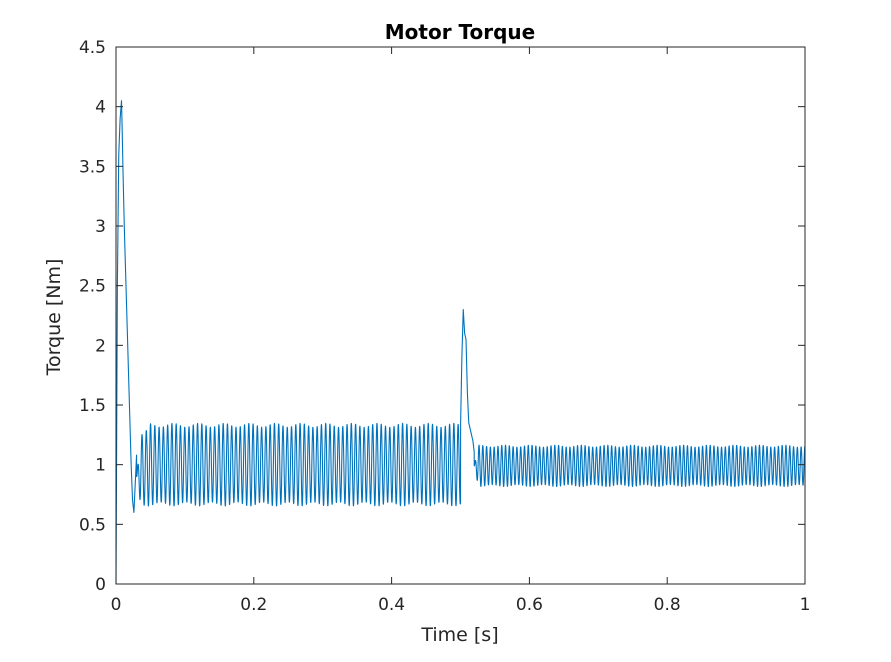 Image resolution: width=891 pixels, height=662 pixels. I want to click on y-tick-label: 4.5, so click(92, 48).